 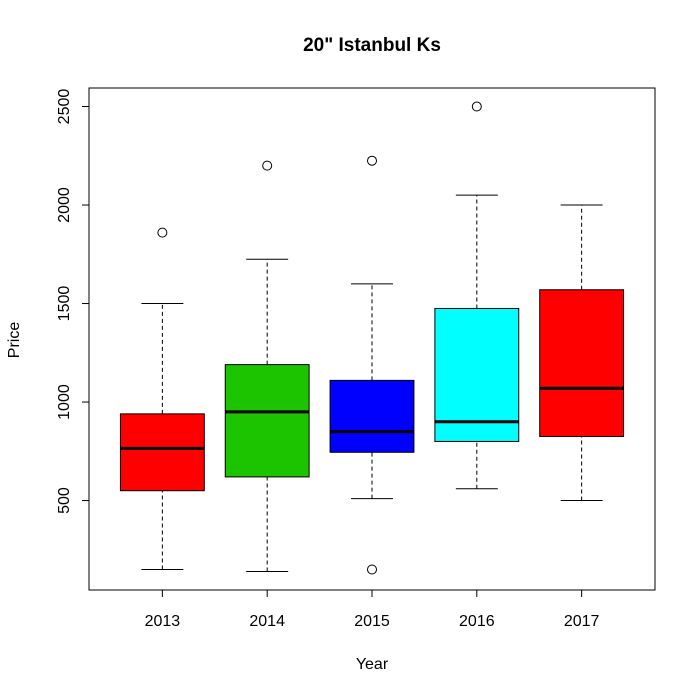 I want to click on x-tick-label: 2016, so click(x=477, y=621).